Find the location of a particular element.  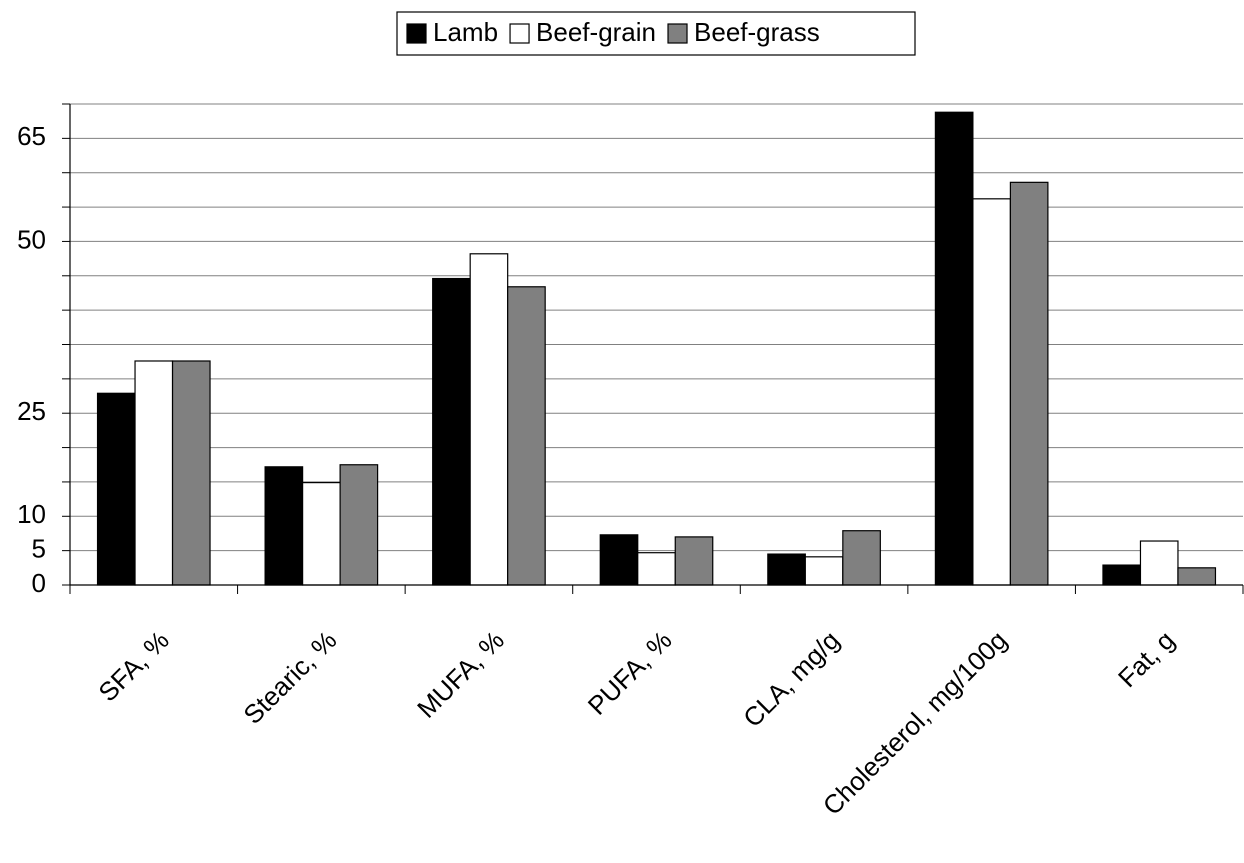

x-tick-label: PUFA, % is located at coordinates (630, 673).